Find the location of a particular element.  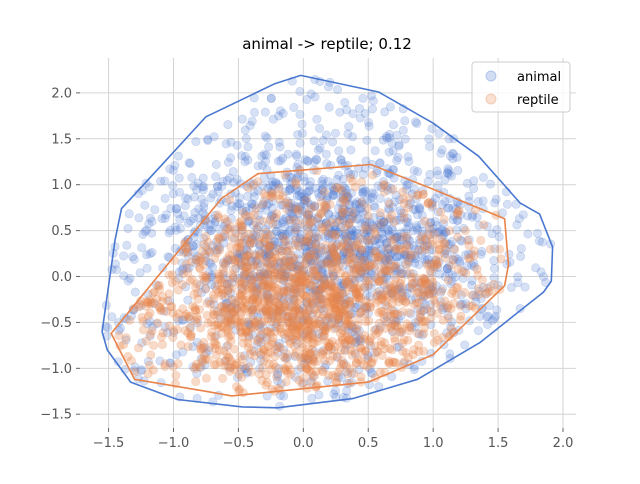

x-tick-label: 0.0 is located at coordinates (303, 443).